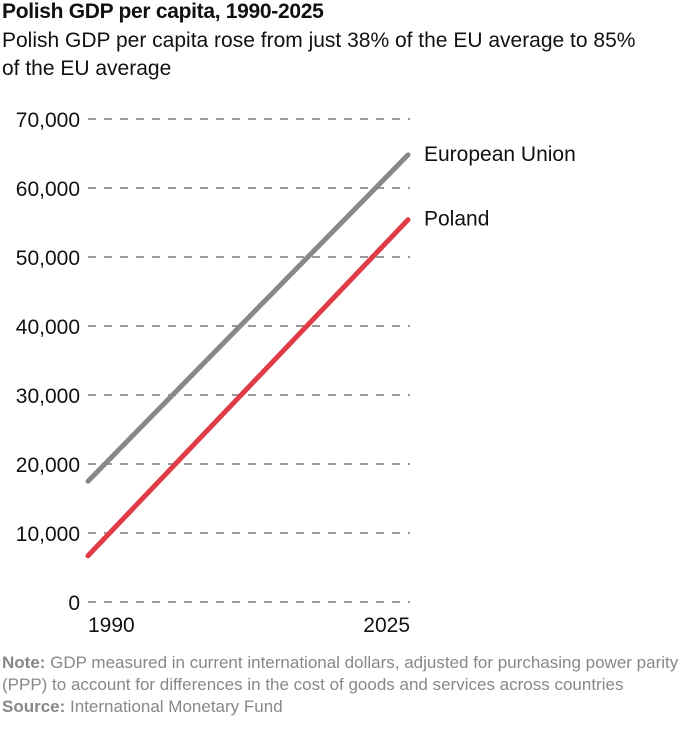  Describe the element at coordinates (48, 258) in the screenshot. I see `y-tick-label: 50,000` at that location.